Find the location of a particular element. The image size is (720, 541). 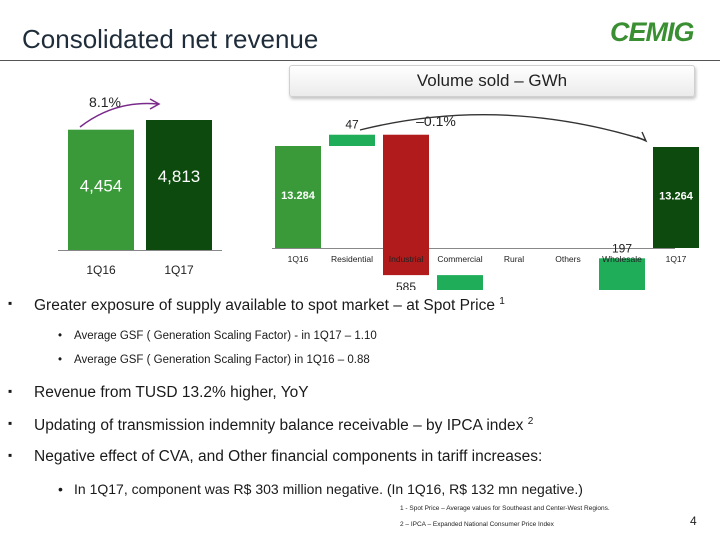

footnote-ref: 2 is located at coordinates (530, 421).